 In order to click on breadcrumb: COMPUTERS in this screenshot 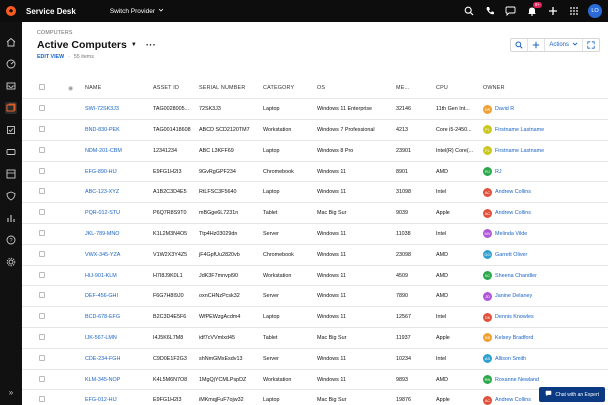, I will do `click(55, 33)`.